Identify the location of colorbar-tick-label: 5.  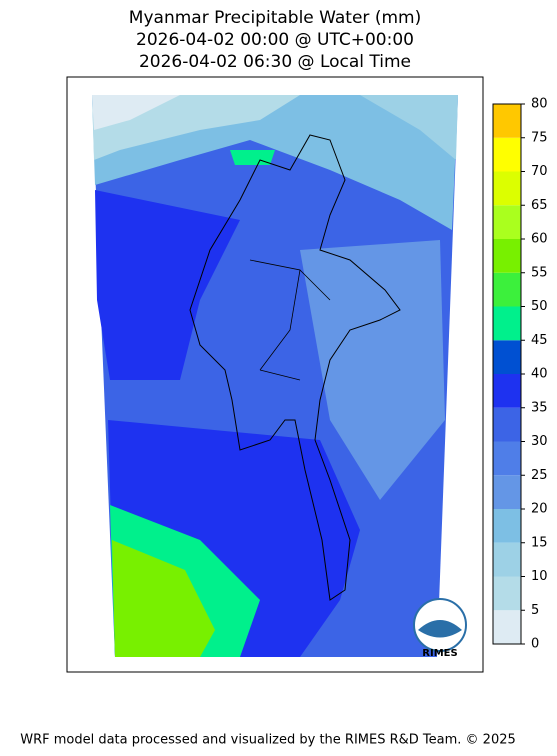
(535, 610).